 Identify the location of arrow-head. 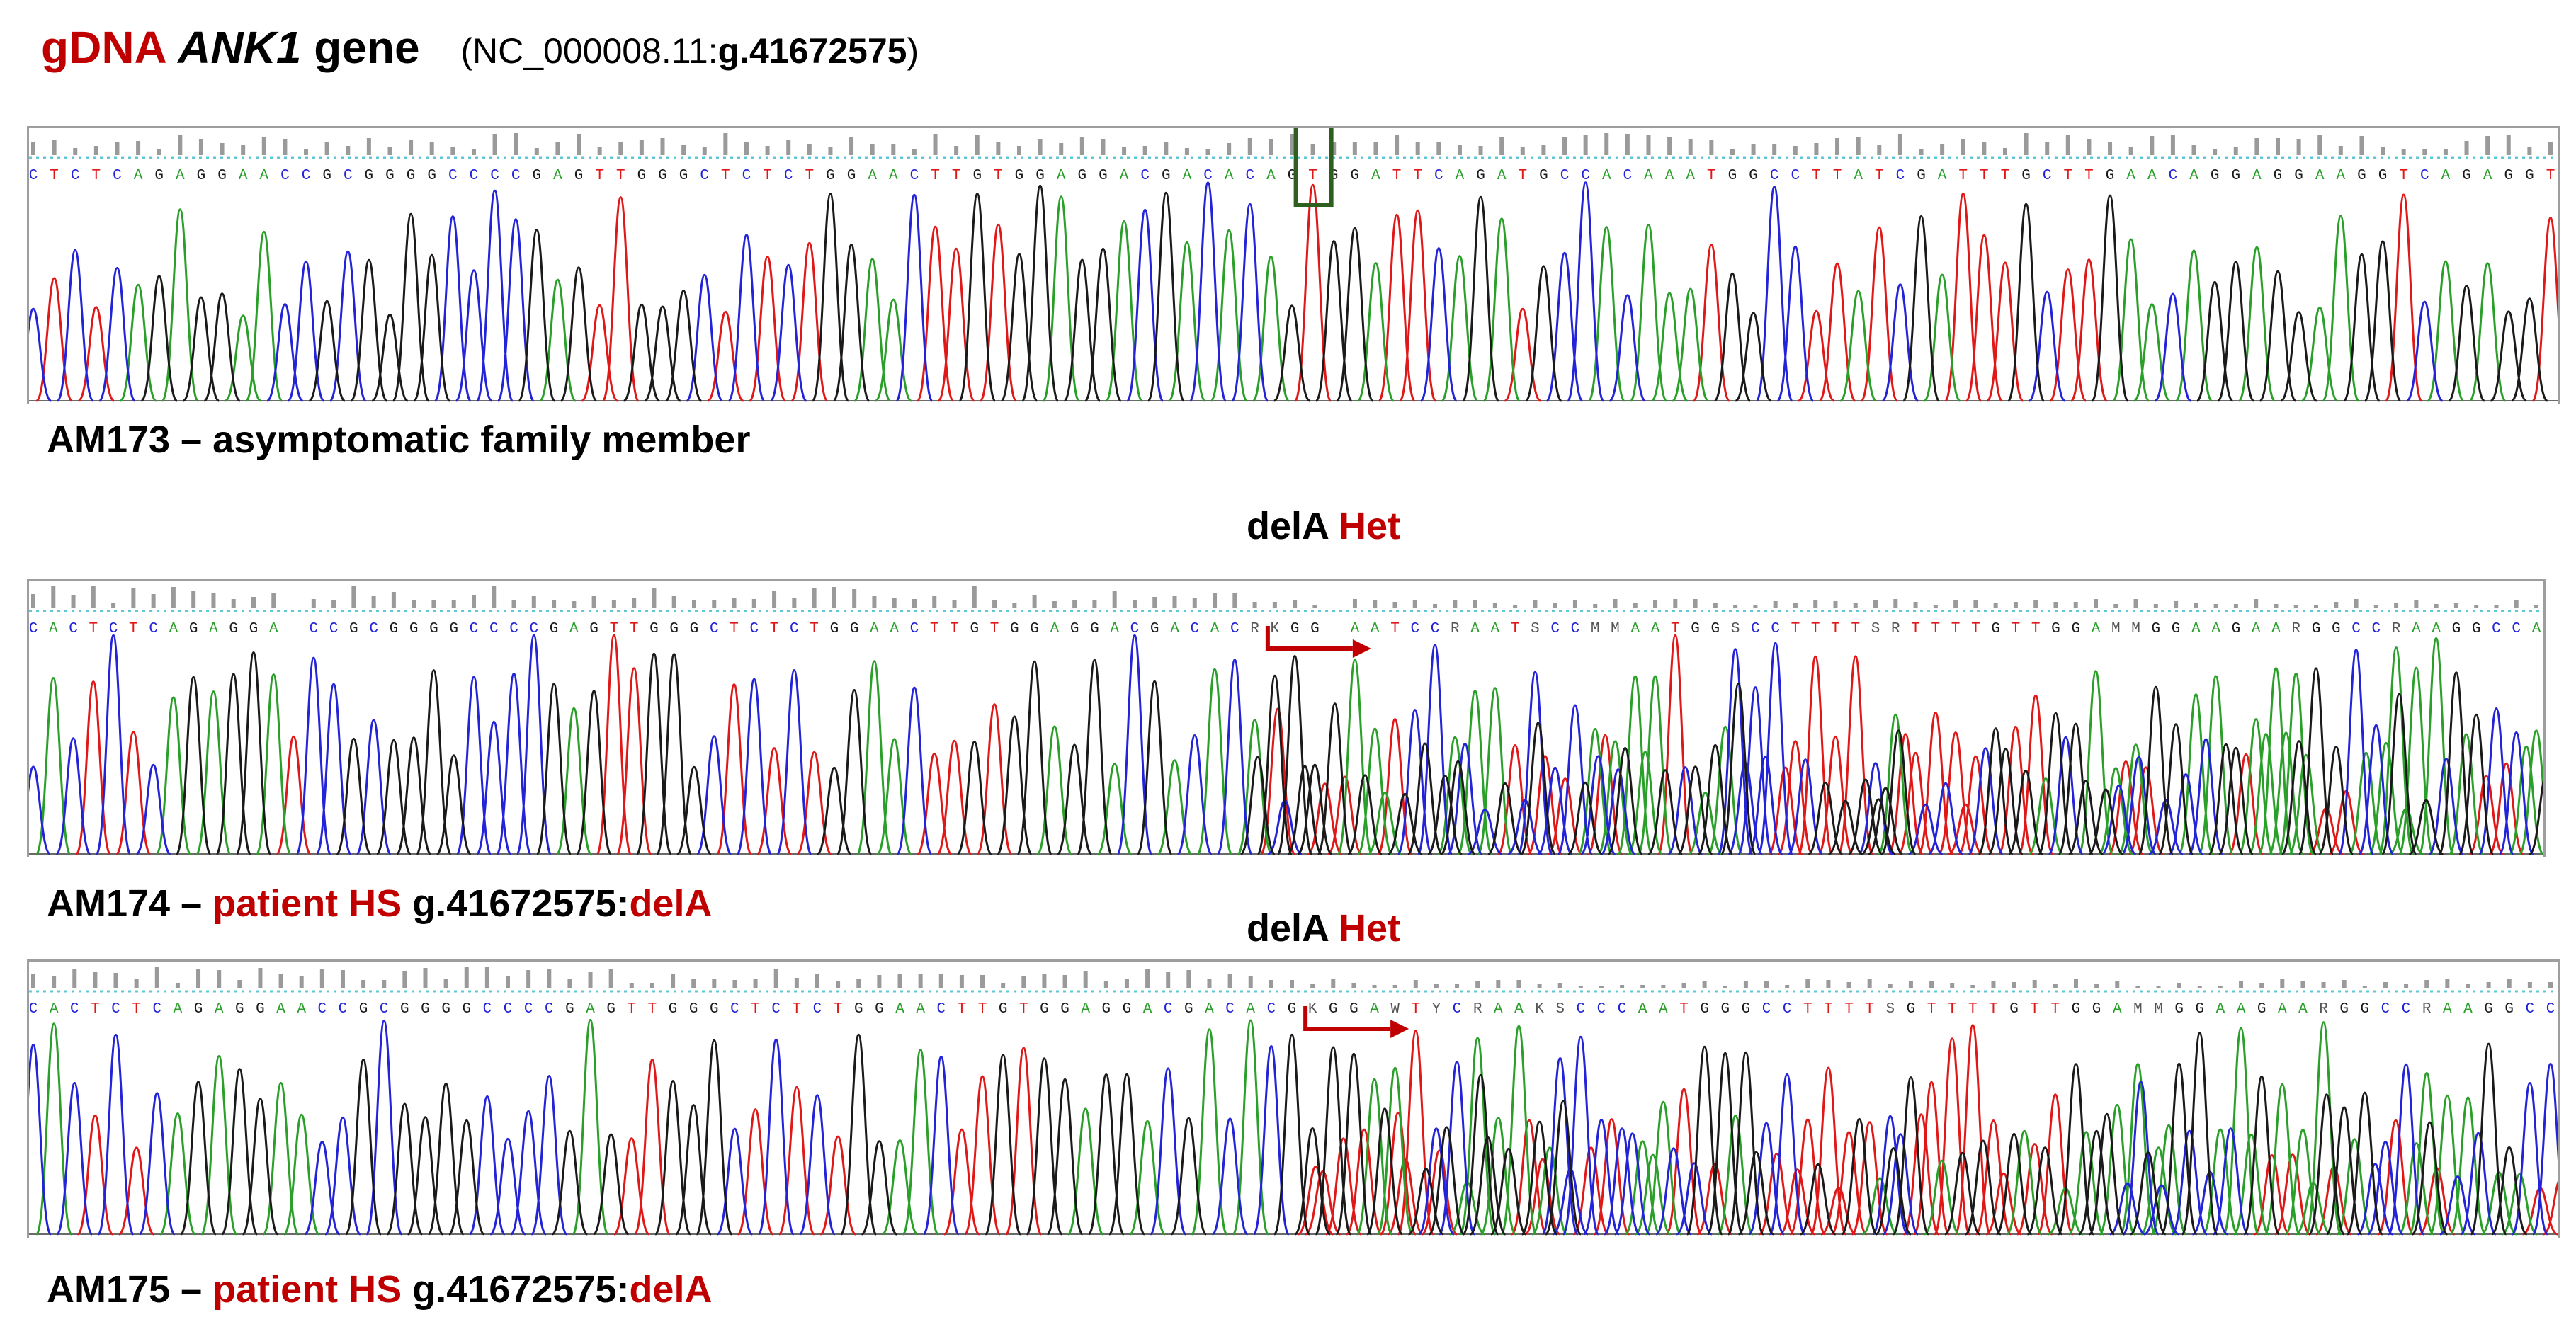
(1361, 648).